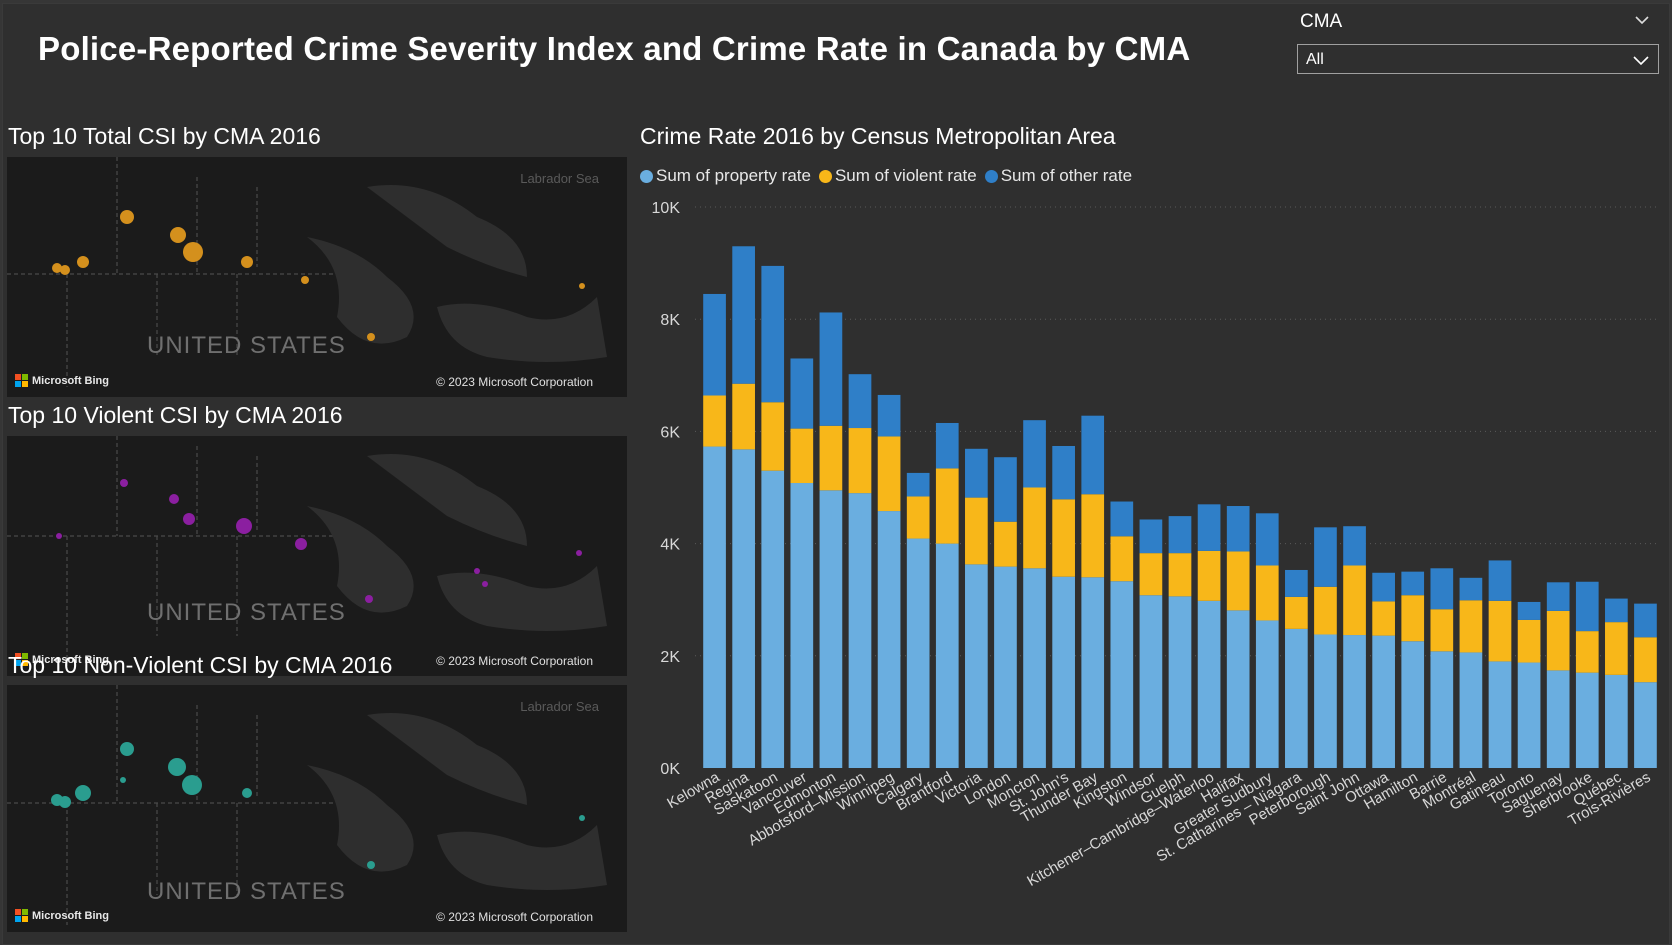  Describe the element at coordinates (897, 176) in the screenshot. I see `legend-item-violent: Sum of violent rate` at that location.